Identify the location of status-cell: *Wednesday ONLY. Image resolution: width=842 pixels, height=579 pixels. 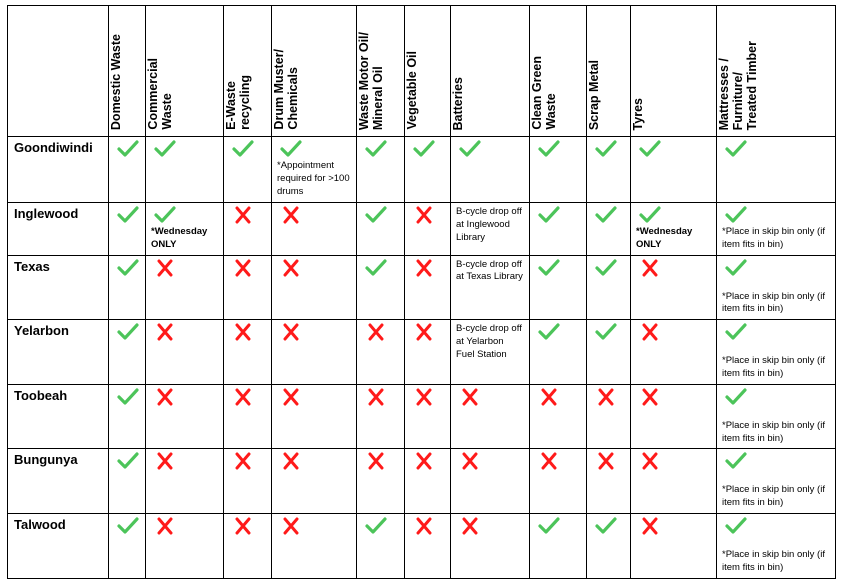
(673, 229).